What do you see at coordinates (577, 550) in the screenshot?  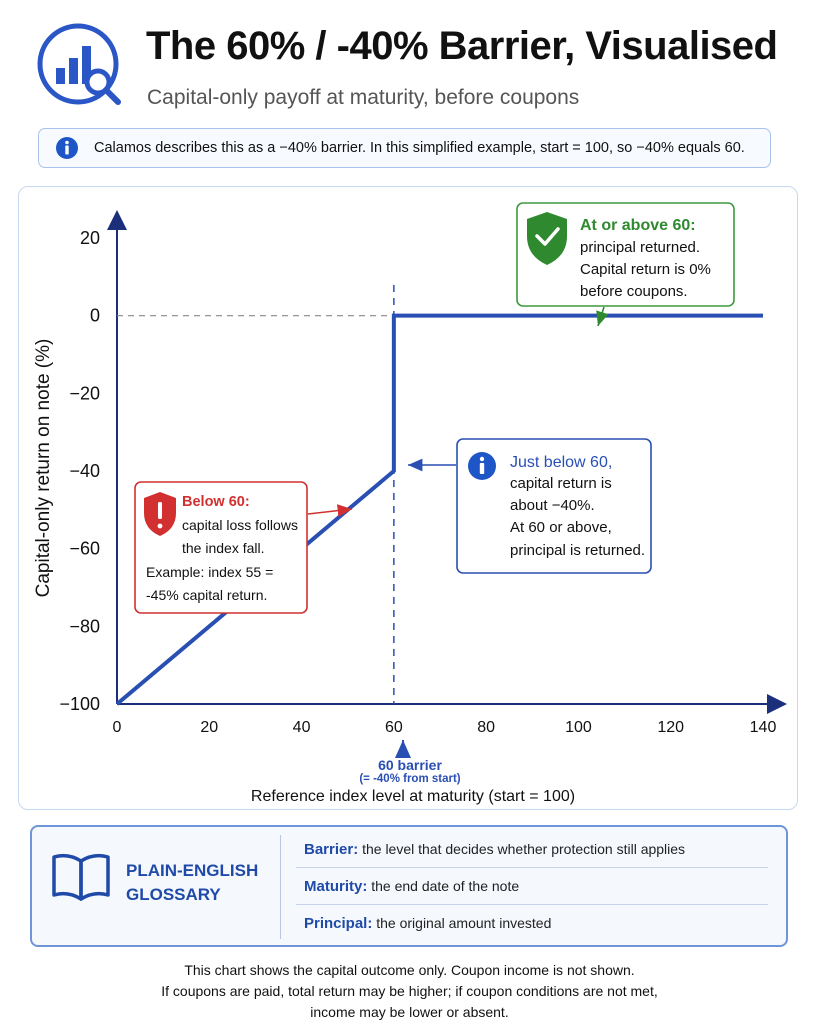 I see `annotation-just-below-line: principal is returned.` at bounding box center [577, 550].